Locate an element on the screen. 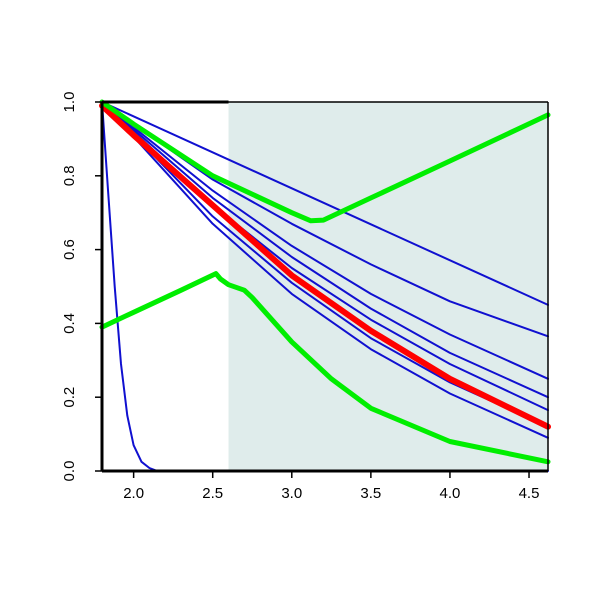 The image size is (600, 600). y-tick-label: 0.8 is located at coordinates (69, 175).